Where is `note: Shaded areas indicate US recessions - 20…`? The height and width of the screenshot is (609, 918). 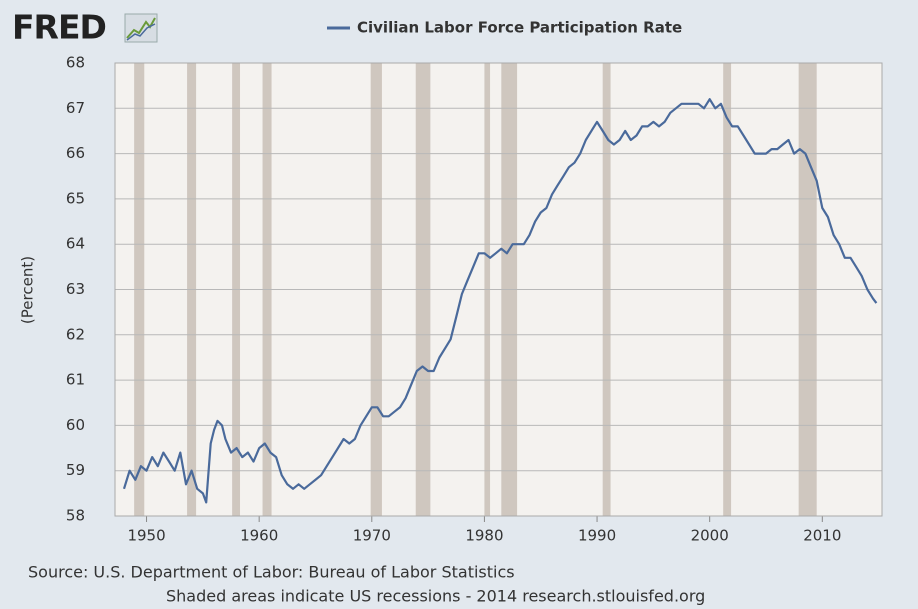 note: Shaded areas indicate US recessions - 20… is located at coordinates (435, 596).